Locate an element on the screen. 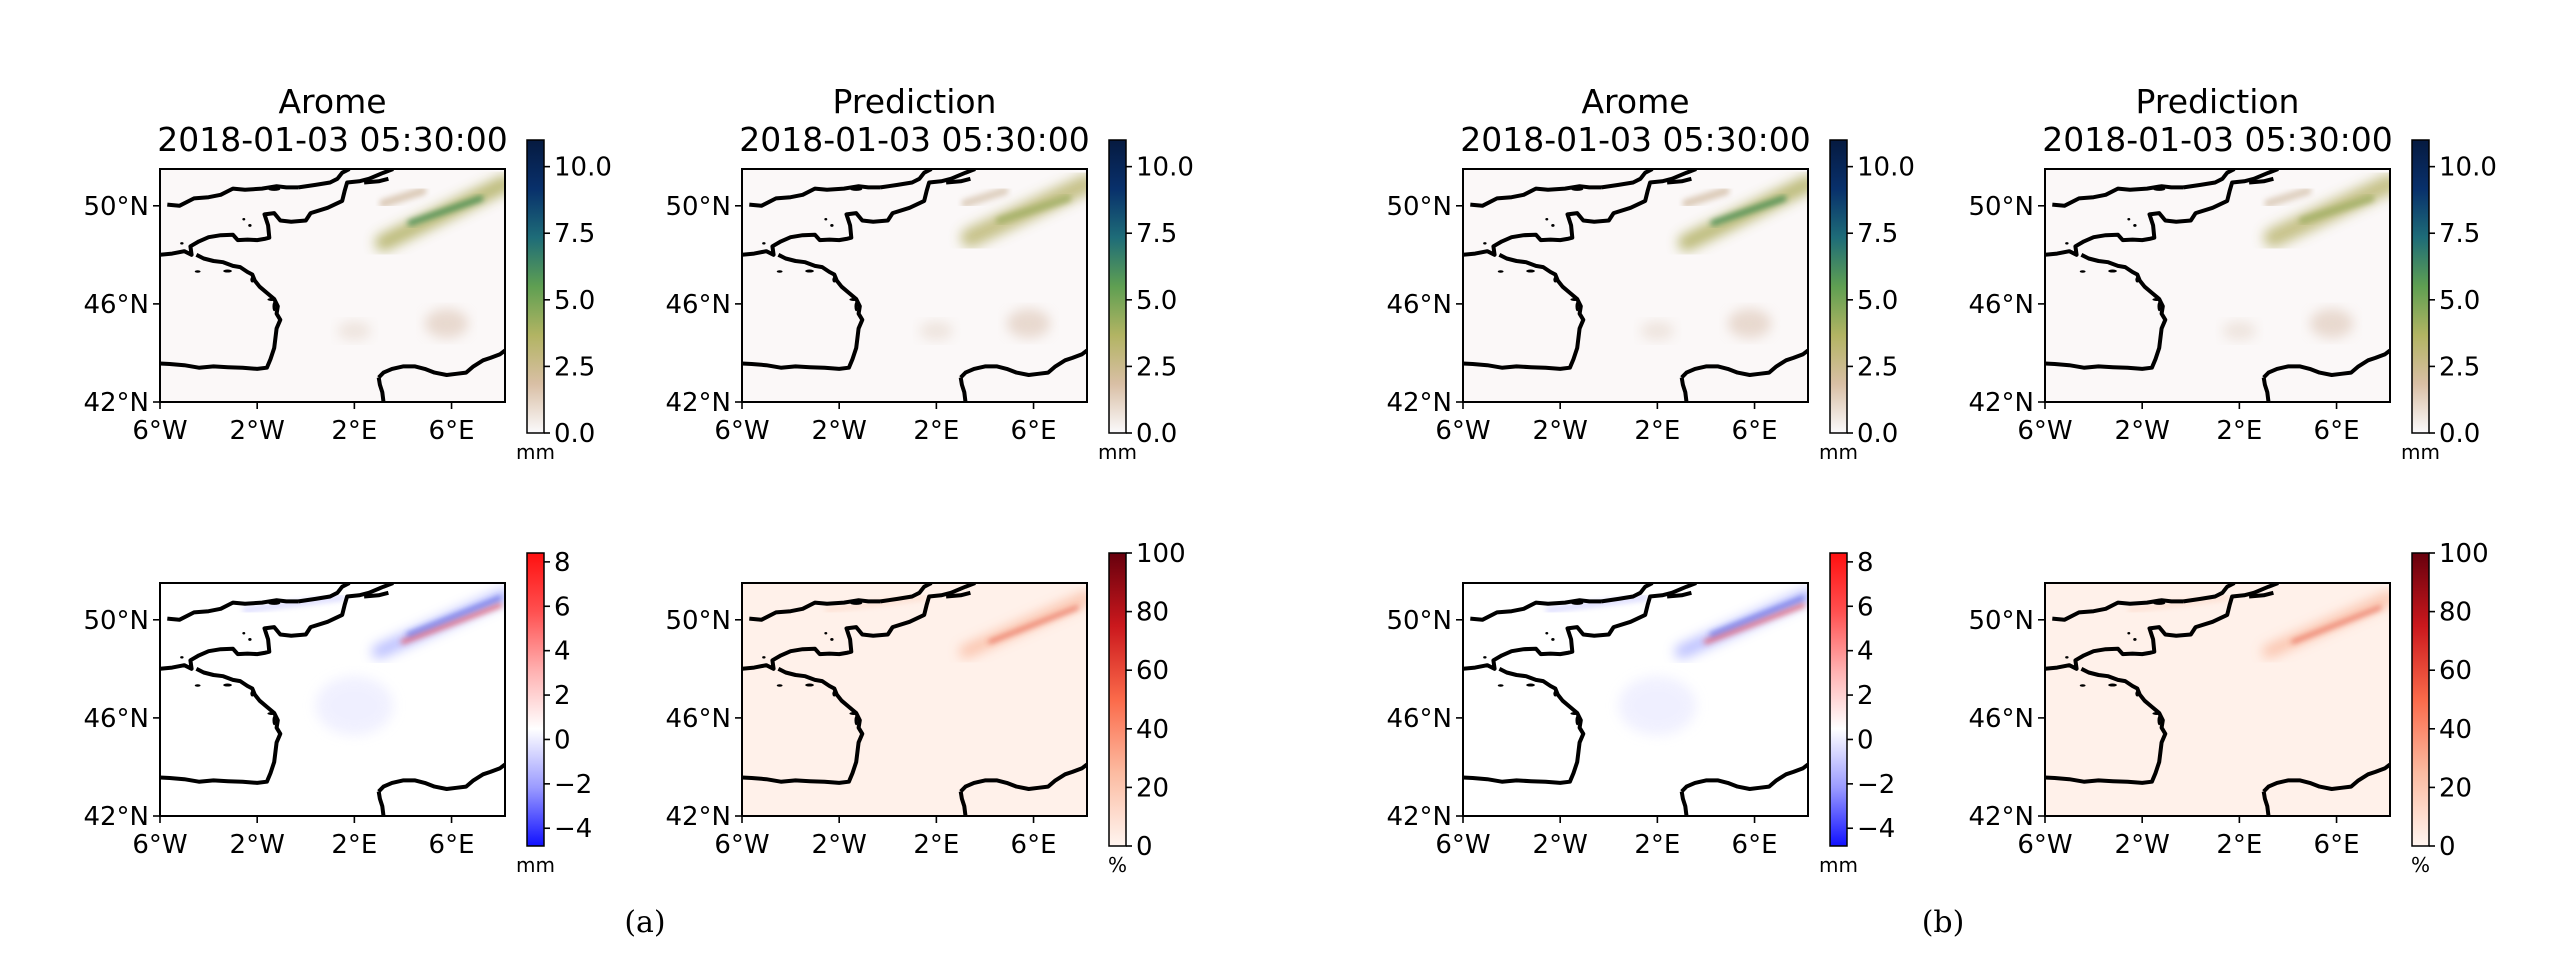 Image resolution: width=2560 pixels, height=960 pixels. colorbar-precip: 0.0 2.5 5.0 7.5 10.0 mm is located at coordinates (2449, 301).